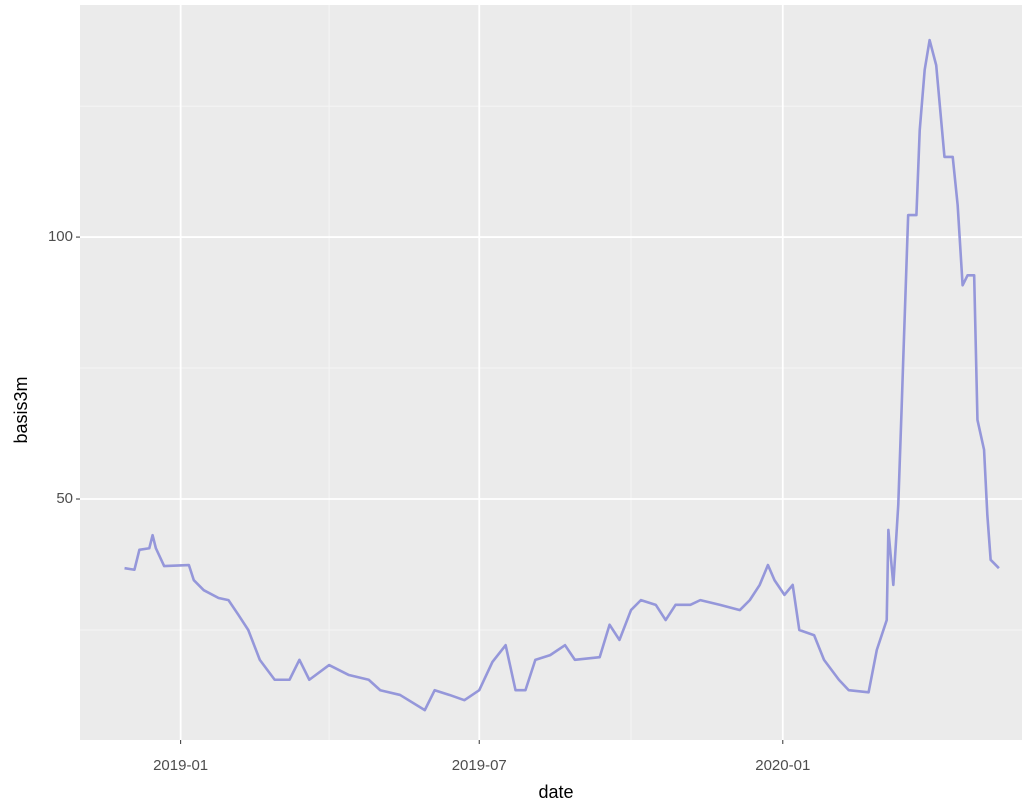 The width and height of the screenshot is (1028, 810). What do you see at coordinates (64, 498) in the screenshot?
I see `y-tick-label: 50` at bounding box center [64, 498].